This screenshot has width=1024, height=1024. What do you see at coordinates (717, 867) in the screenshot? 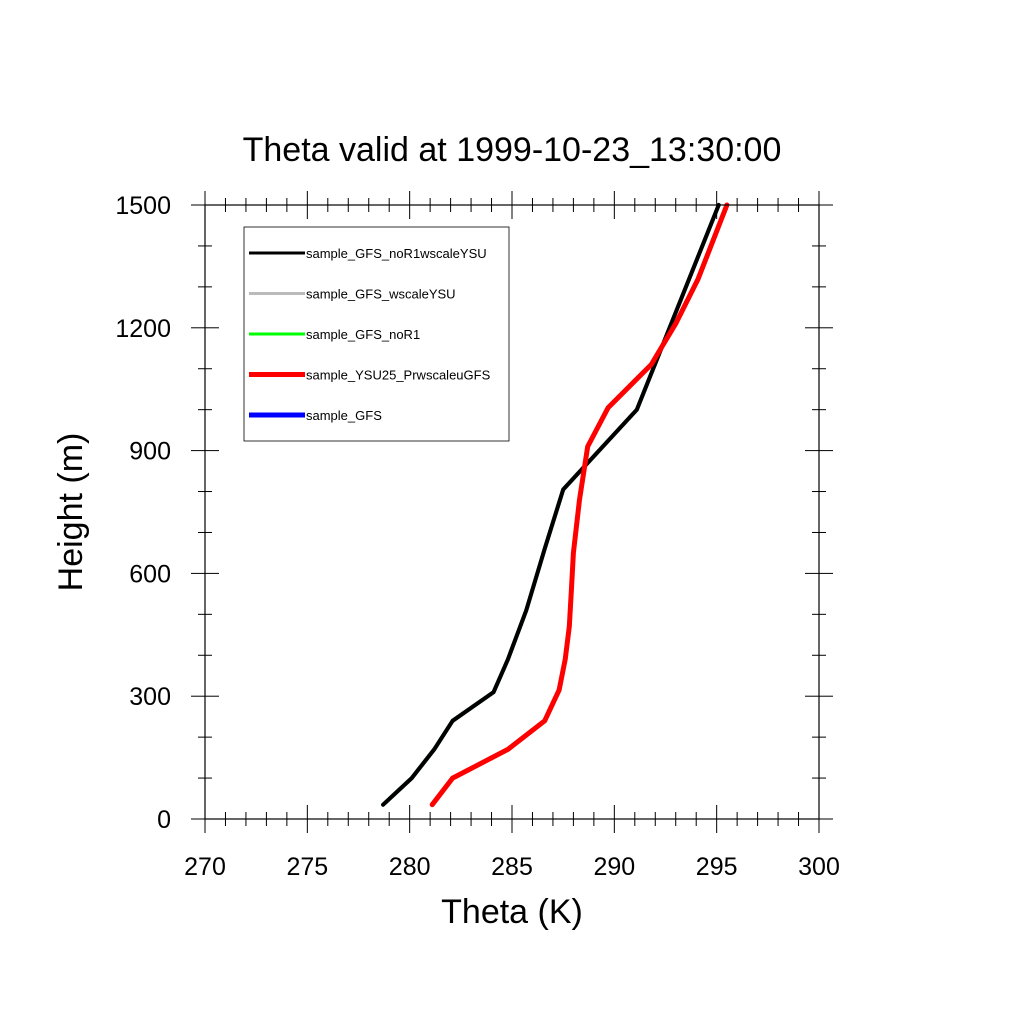
I see `x-tick-label: 295` at bounding box center [717, 867].